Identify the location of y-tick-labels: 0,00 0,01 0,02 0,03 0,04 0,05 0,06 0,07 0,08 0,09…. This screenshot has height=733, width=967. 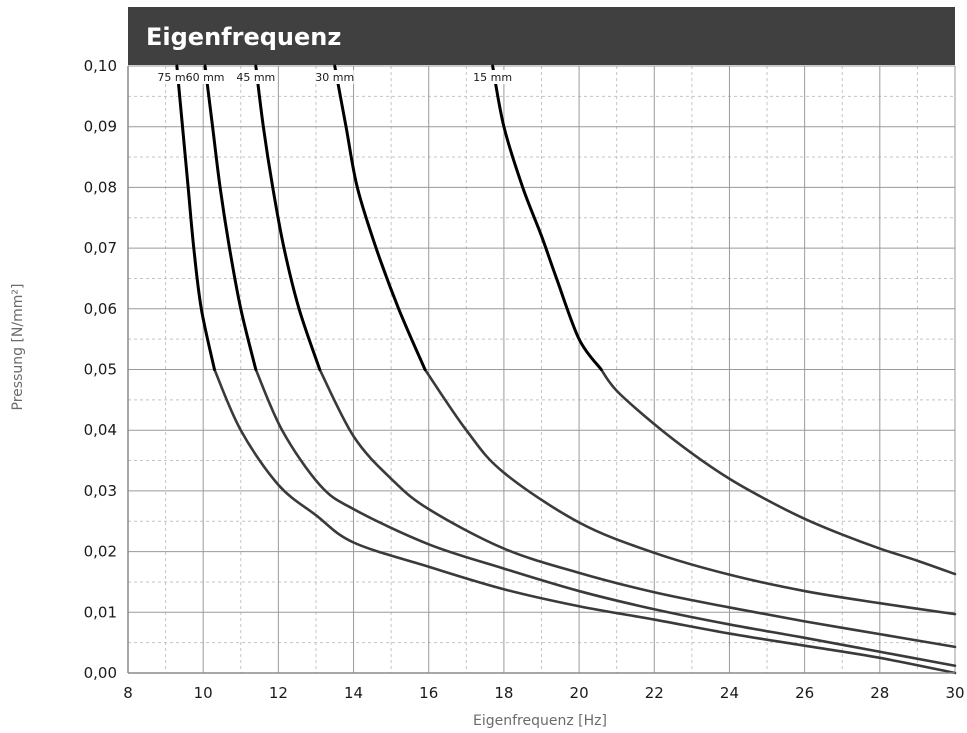
(100, 369).